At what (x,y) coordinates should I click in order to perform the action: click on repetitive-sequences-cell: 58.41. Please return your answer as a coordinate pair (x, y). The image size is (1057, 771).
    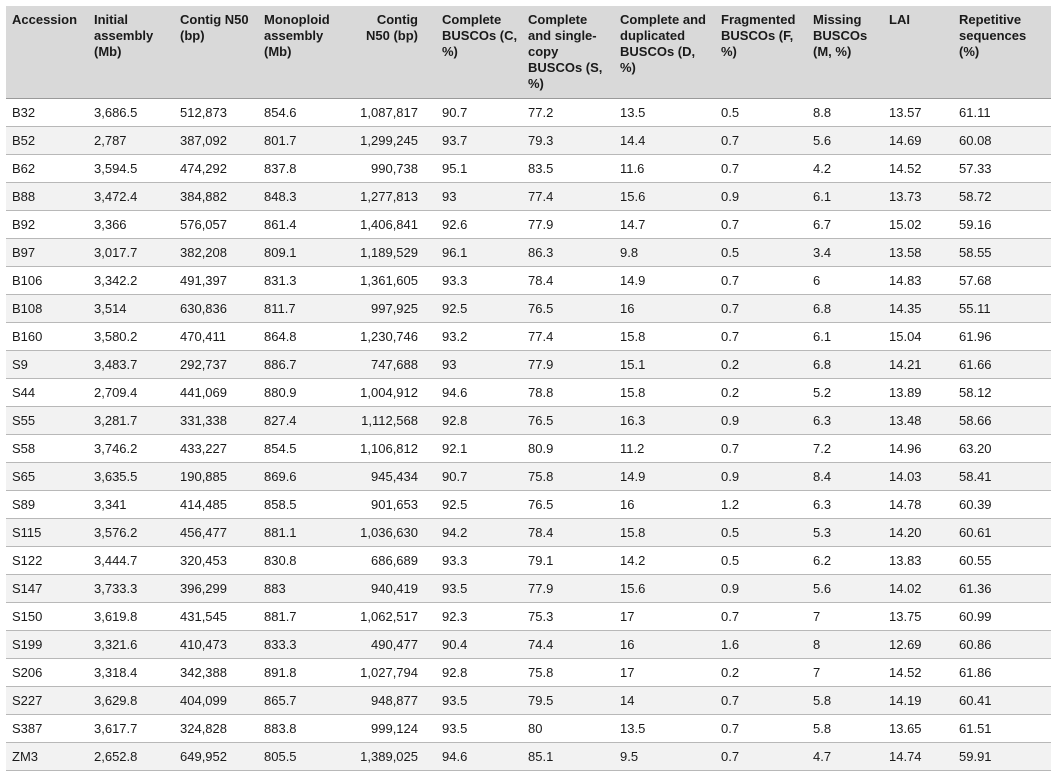
    Looking at the image, I should click on (1002, 476).